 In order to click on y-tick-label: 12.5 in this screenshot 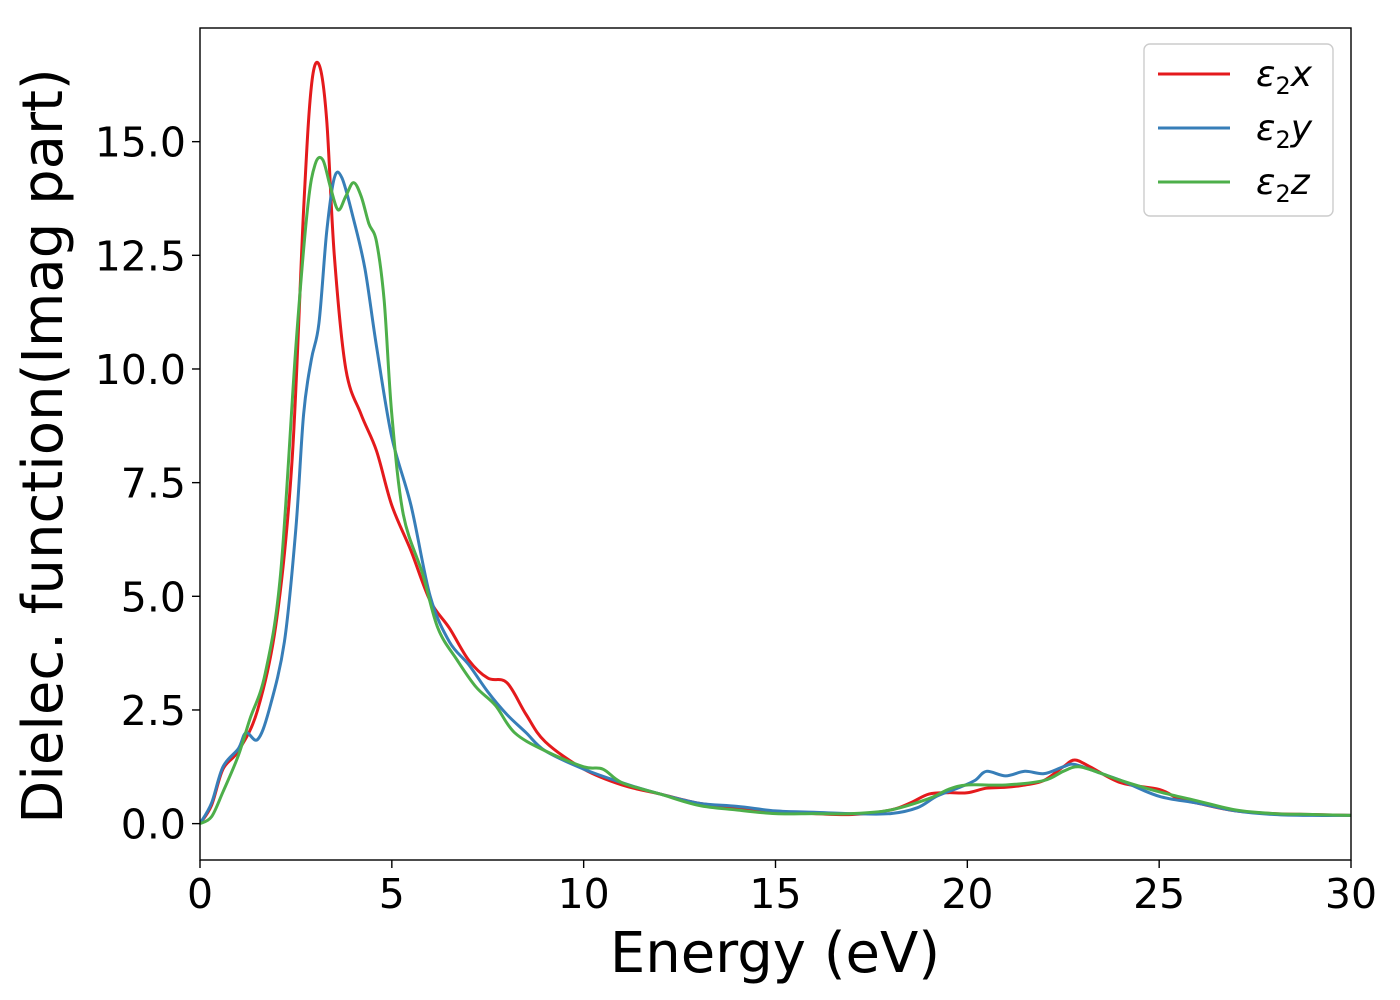, I will do `click(140, 256)`.